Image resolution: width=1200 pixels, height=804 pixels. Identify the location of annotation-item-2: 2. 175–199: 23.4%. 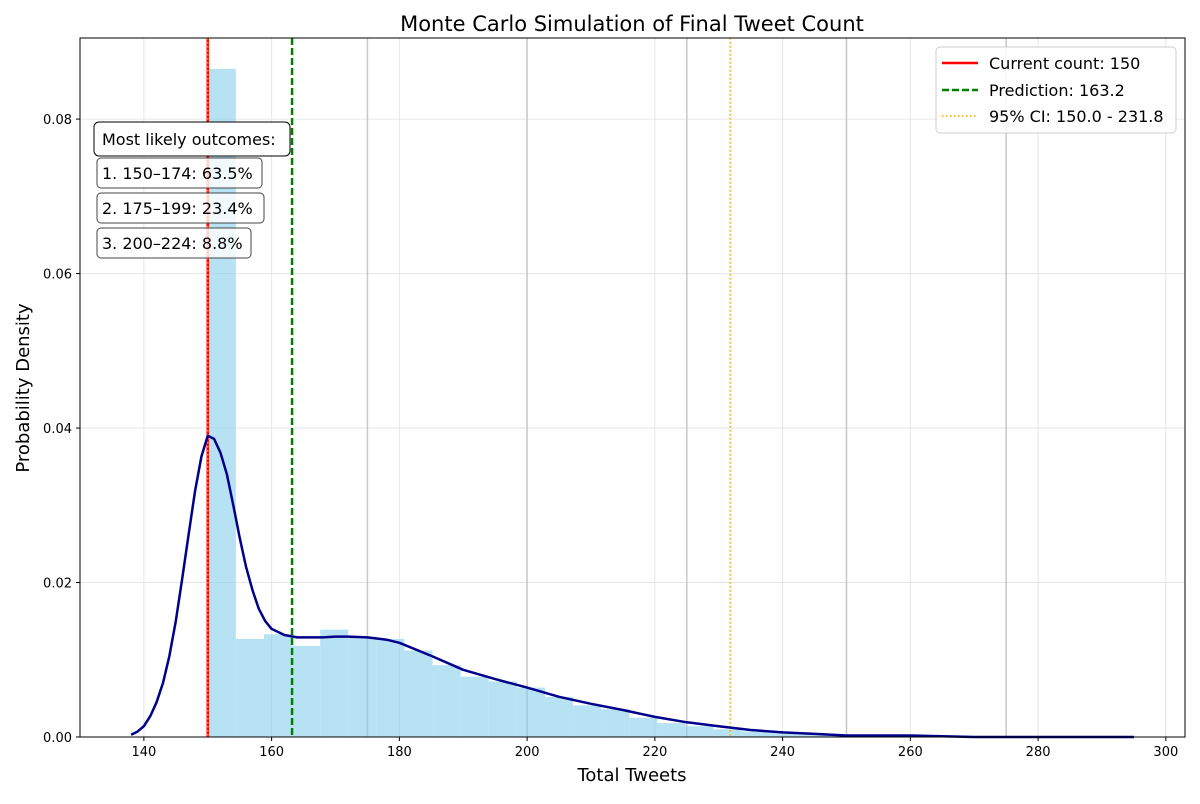
(177, 208).